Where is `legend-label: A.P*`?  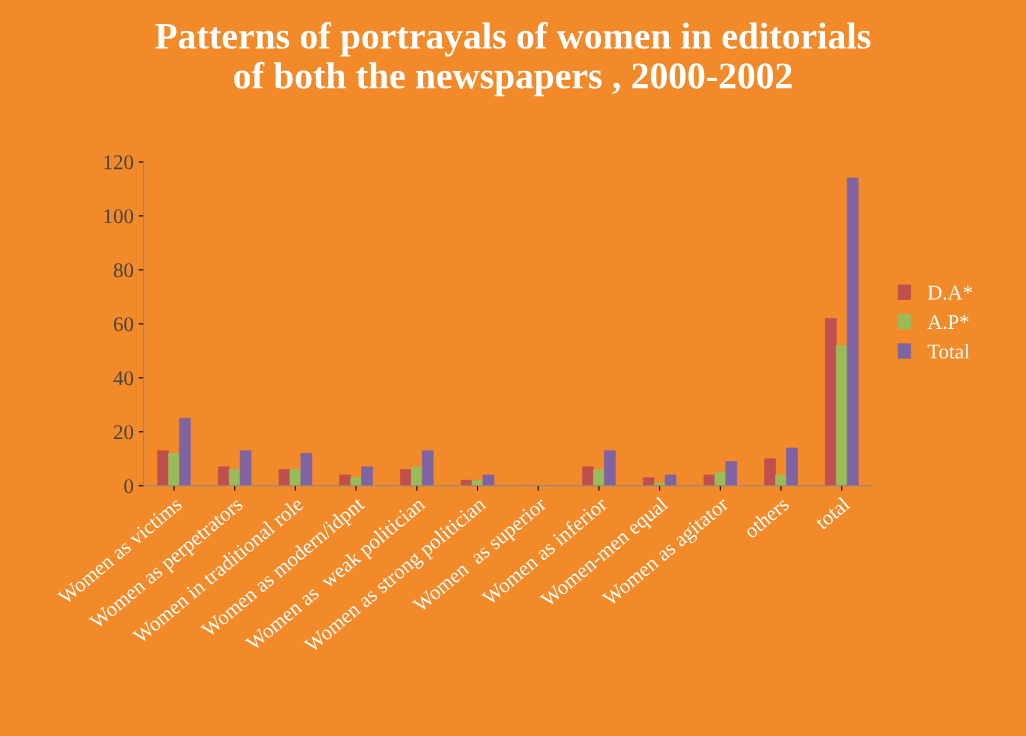
legend-label: A.P* is located at coordinates (948, 322).